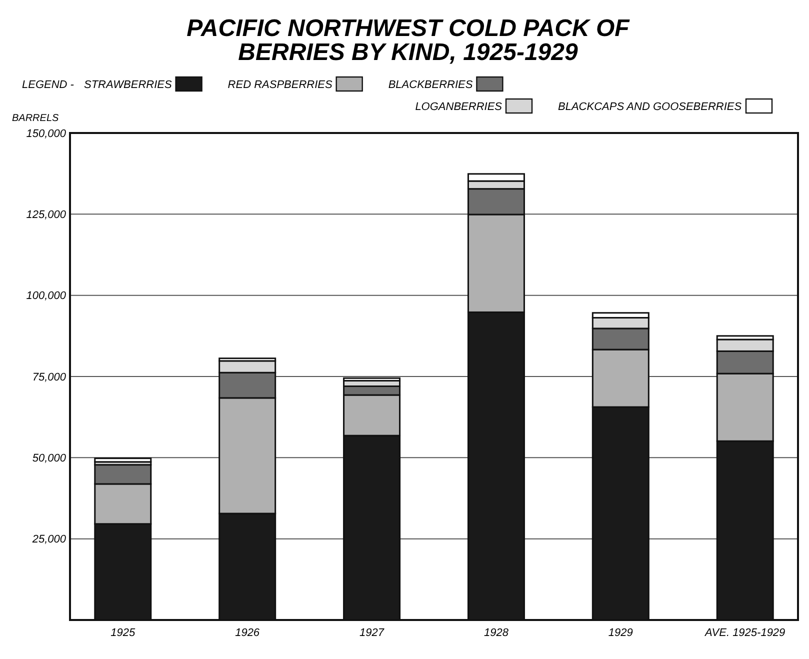 The width and height of the screenshot is (809, 659). What do you see at coordinates (123, 633) in the screenshot?
I see `x-tick-label: 1925` at bounding box center [123, 633].